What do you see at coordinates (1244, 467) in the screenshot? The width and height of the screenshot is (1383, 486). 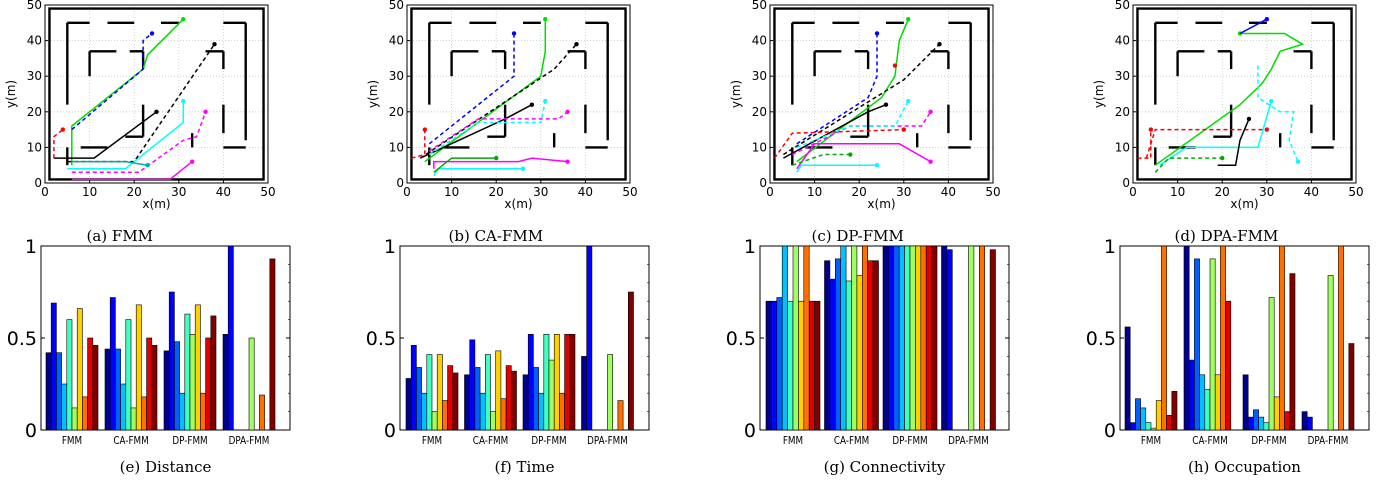 I see `caption: (h) Occupation` at bounding box center [1244, 467].